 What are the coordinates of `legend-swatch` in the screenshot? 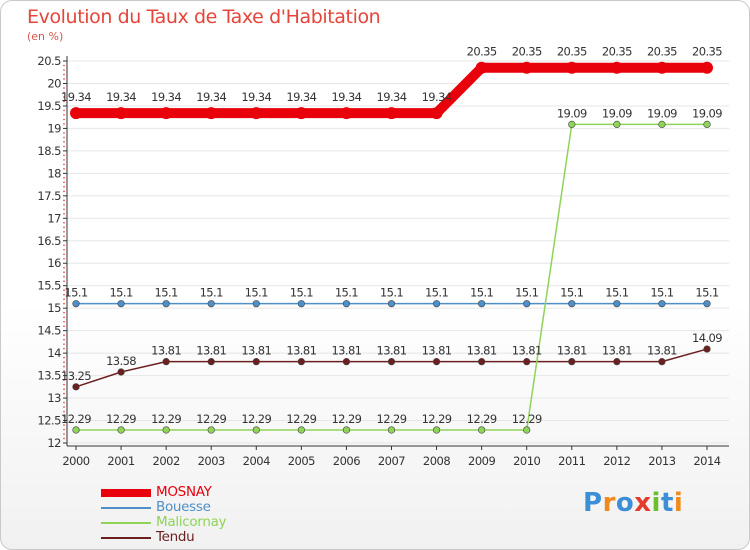 It's located at (126, 538).